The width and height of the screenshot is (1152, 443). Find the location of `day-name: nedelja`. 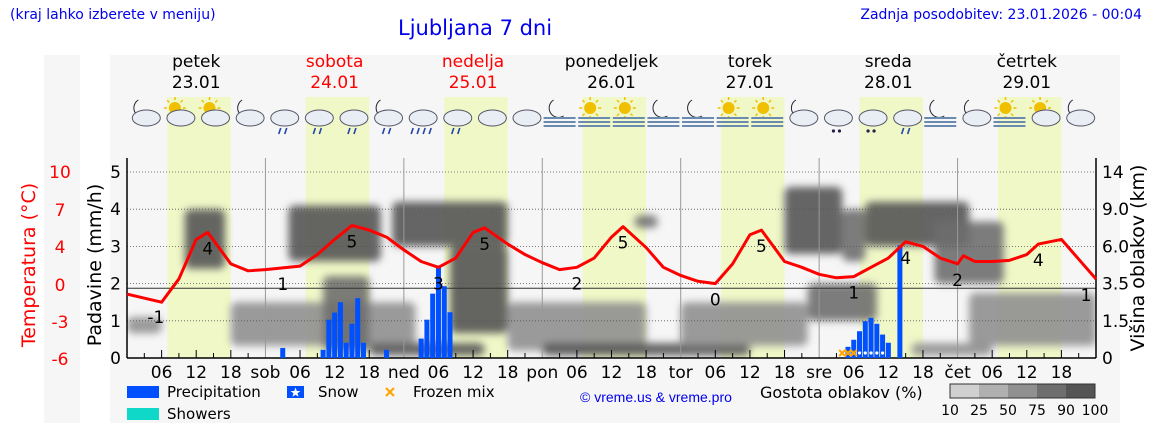

day-name: nedelja is located at coordinates (473, 62).